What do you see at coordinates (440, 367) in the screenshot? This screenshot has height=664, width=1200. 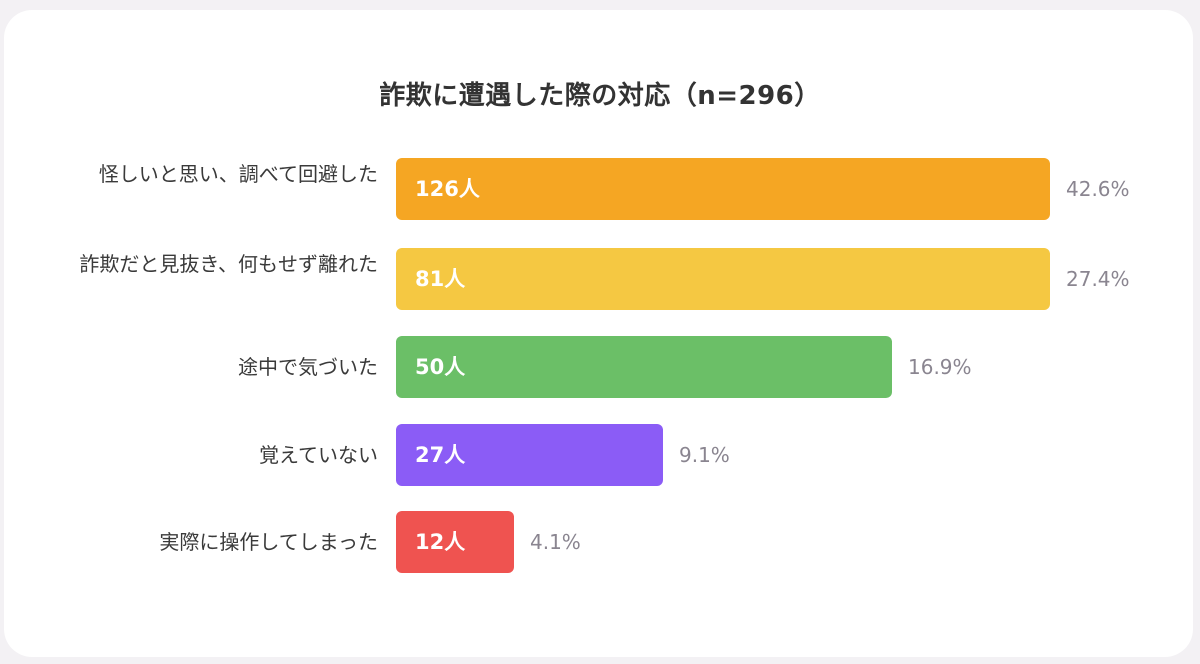 I see `bar-count-label: 50人` at bounding box center [440, 367].